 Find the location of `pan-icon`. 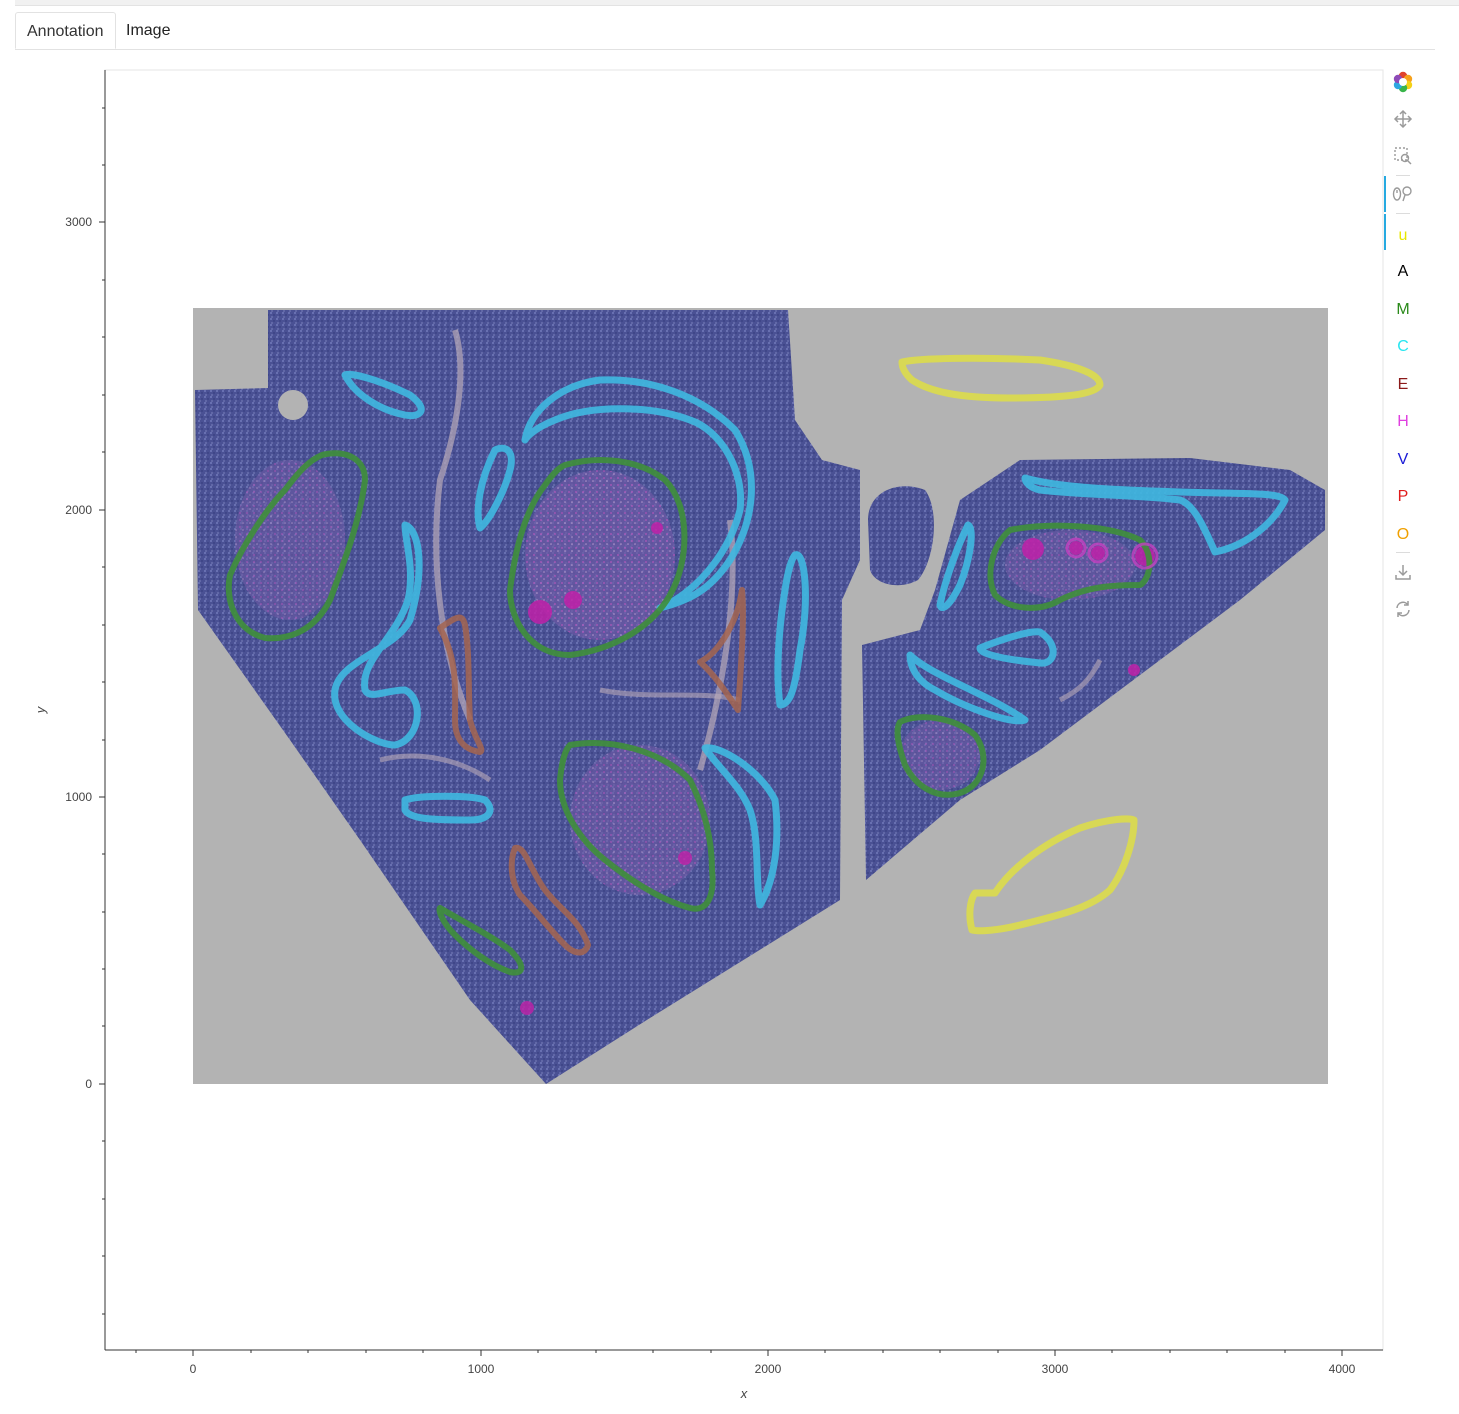

pan-icon is located at coordinates (1403, 119).